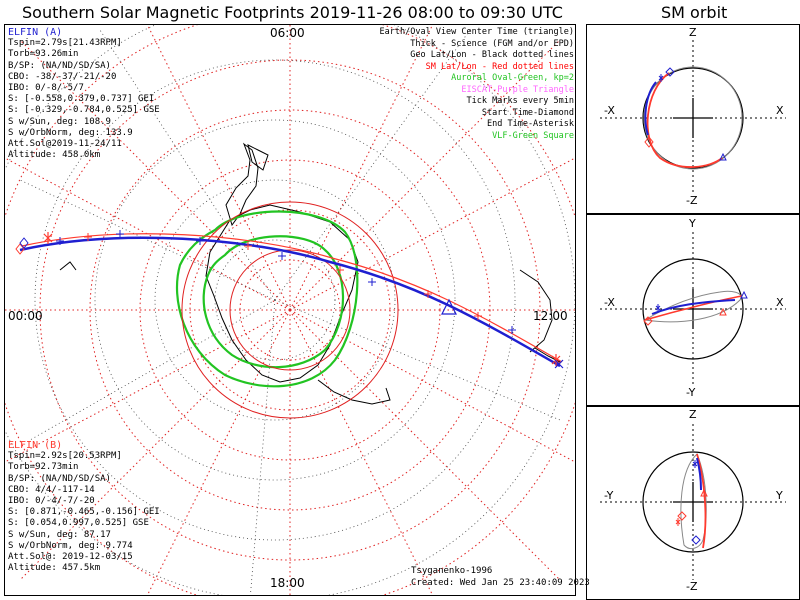 The image size is (800, 600). What do you see at coordinates (81, 99) in the screenshot?
I see `elfin-a-line: S: [-0.558,0.379,0.737] GEI` at bounding box center [81, 99].